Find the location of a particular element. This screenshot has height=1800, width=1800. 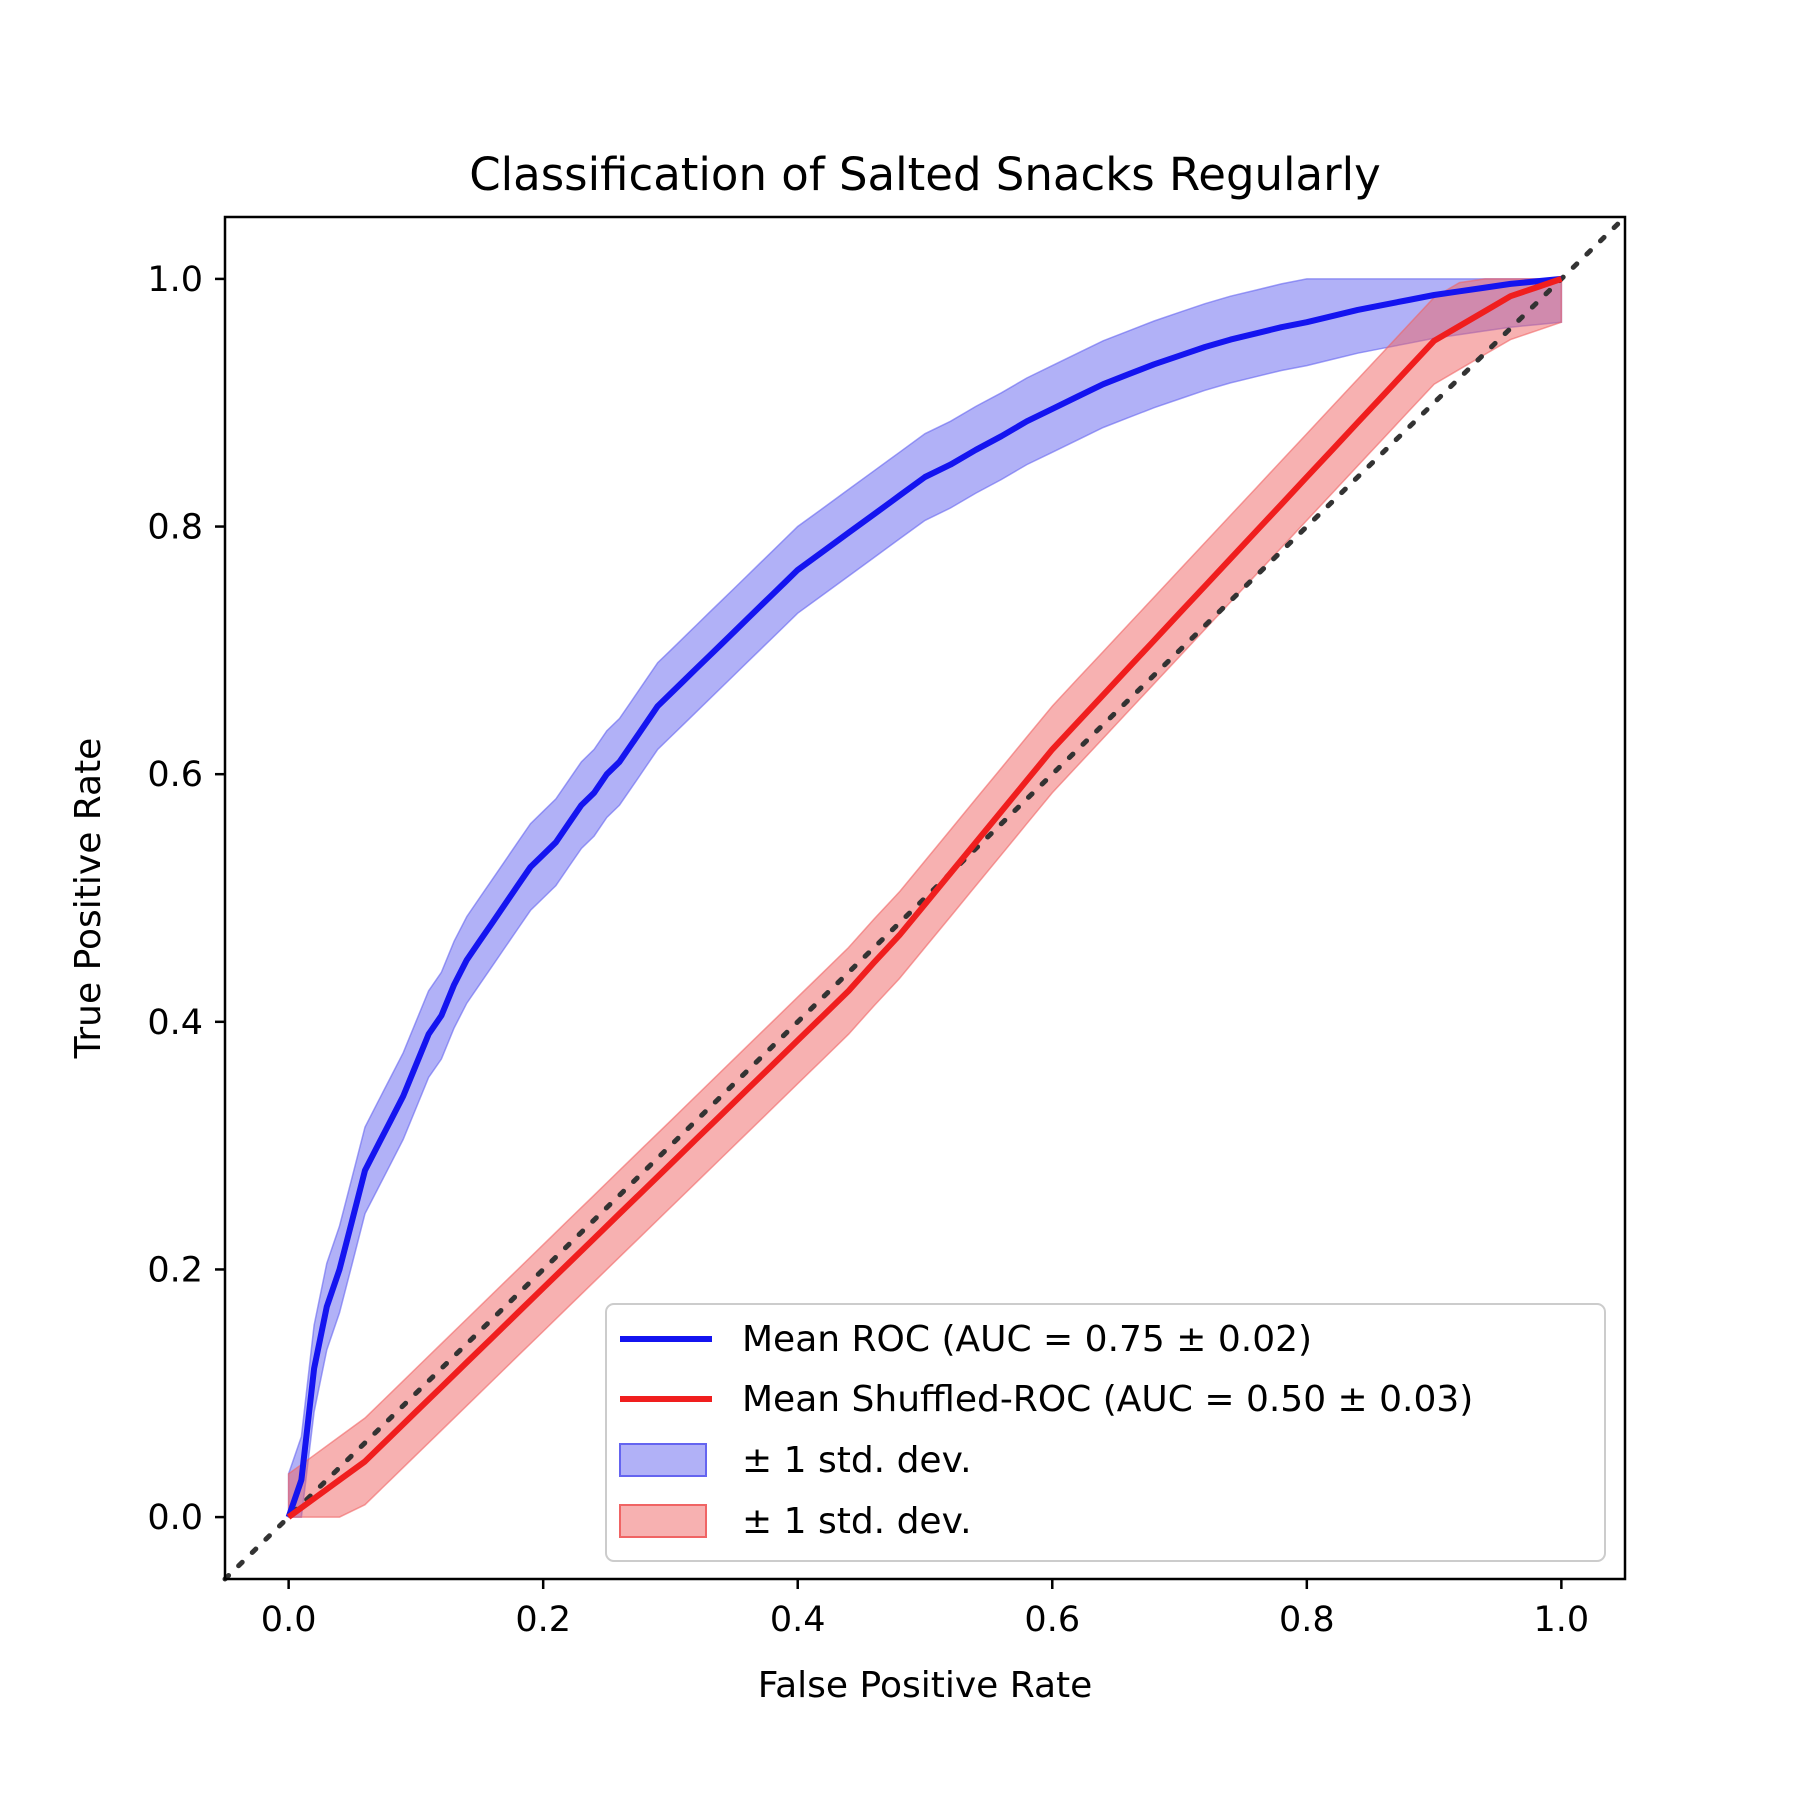

x-tick-label: 0.0 is located at coordinates (289, 1620).